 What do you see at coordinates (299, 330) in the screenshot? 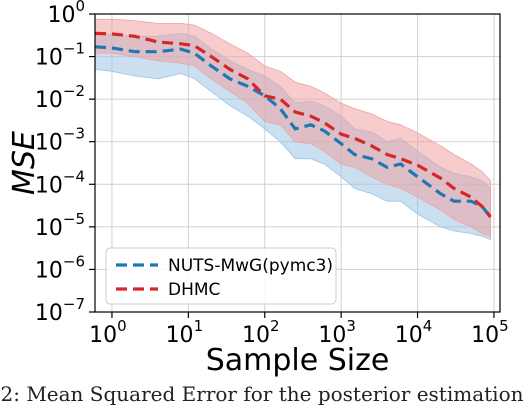
I see `x-axis-ticks: 10⁰ 10¹ 10² 10³ 10⁴ 10⁵` at bounding box center [299, 330].